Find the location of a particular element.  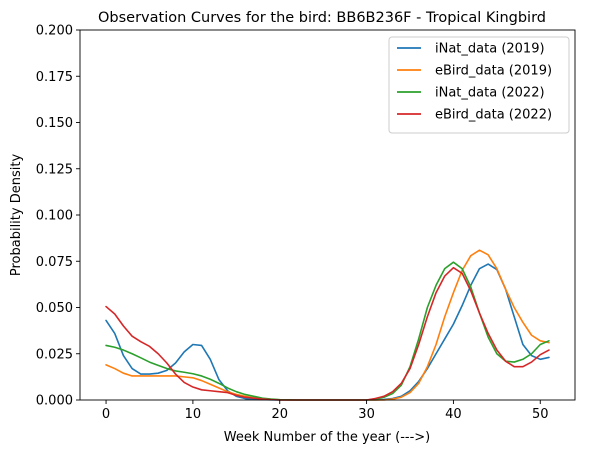

y-tick-label: 0.075 is located at coordinates (54, 262).